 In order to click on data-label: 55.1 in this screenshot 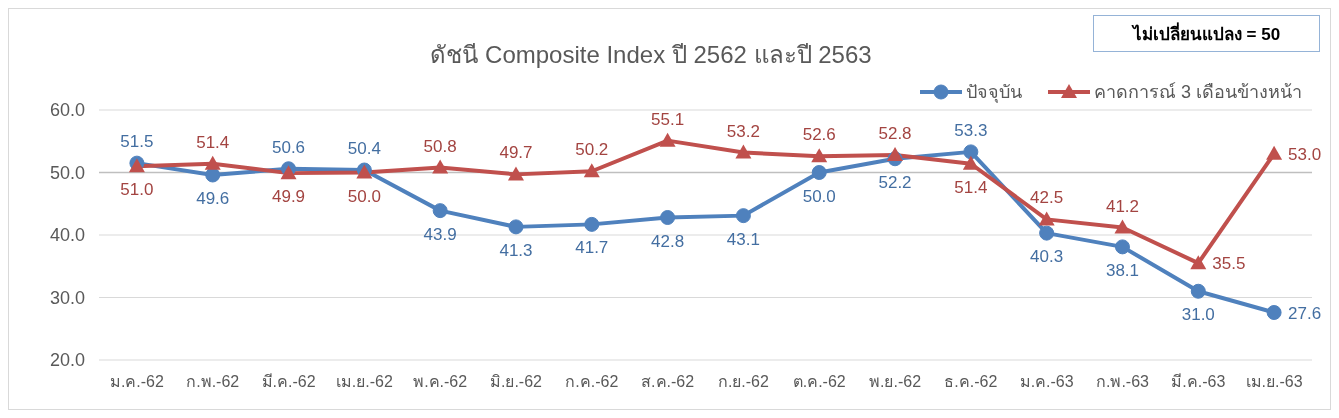, I will do `click(668, 119)`.